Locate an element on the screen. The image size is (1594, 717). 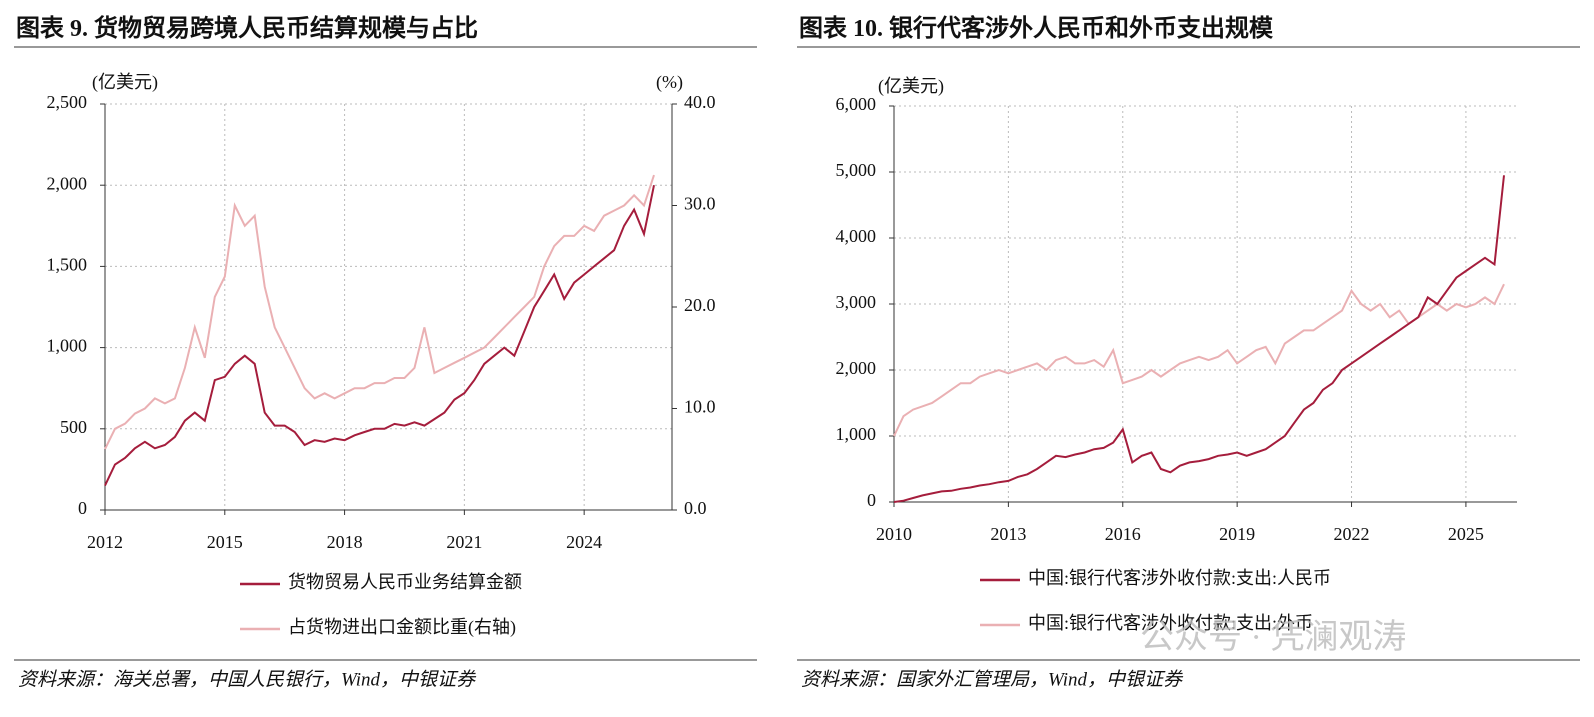
source: 资料来源：海关总署，中国人民银行，Wind，中银证券 is located at coordinates (247, 679).